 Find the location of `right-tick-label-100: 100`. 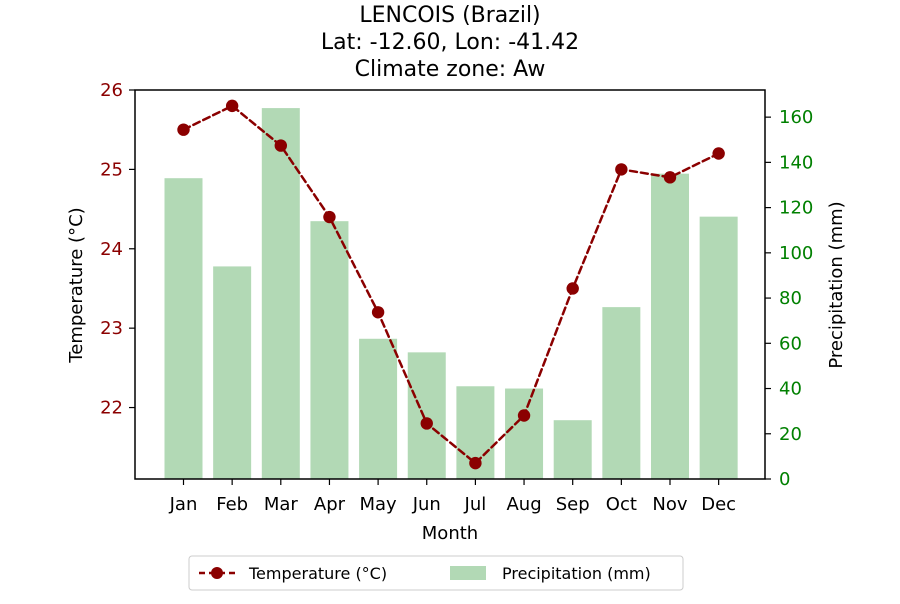

right-tick-label-100: 100 is located at coordinates (796, 253).